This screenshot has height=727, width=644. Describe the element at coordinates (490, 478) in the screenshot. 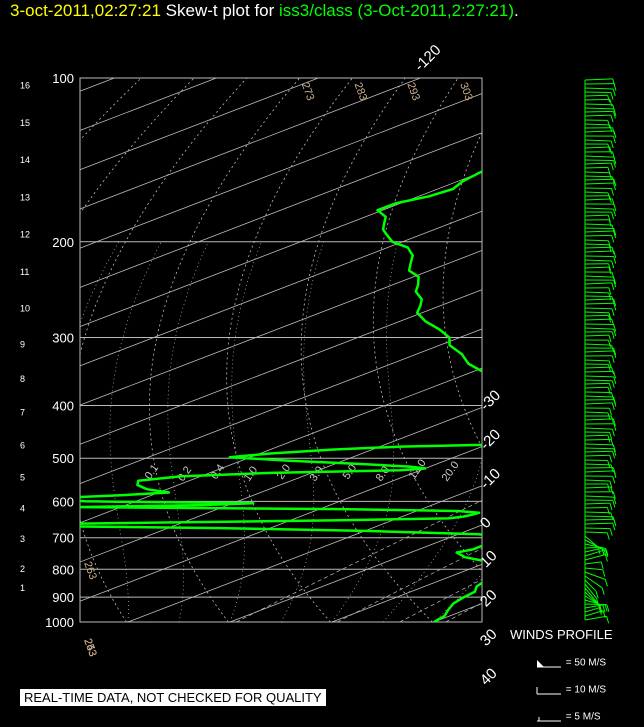

I see `temperature-tick-label: -10` at that location.